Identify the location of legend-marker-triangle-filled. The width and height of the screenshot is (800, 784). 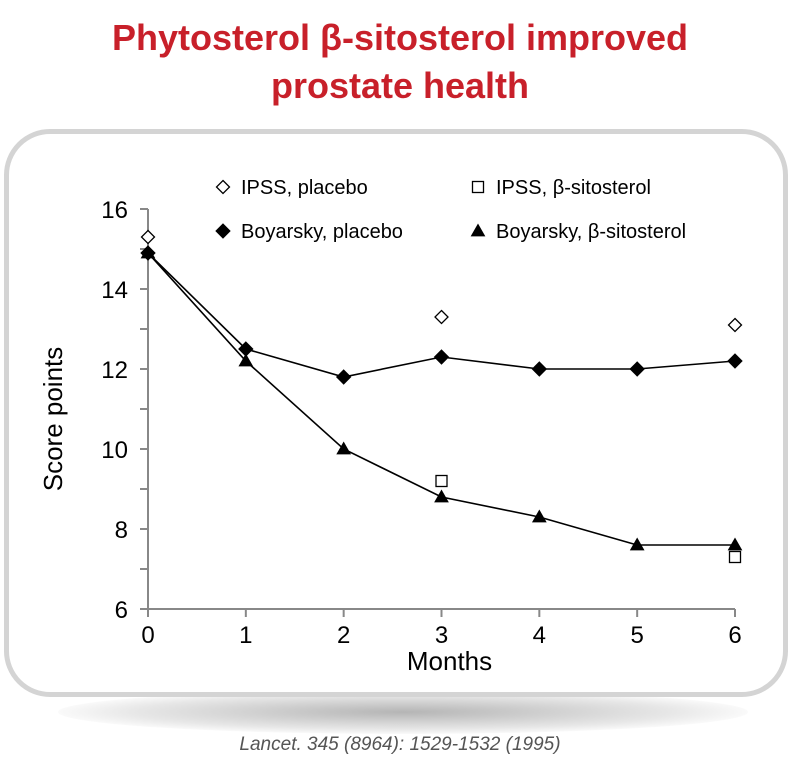
(478, 230).